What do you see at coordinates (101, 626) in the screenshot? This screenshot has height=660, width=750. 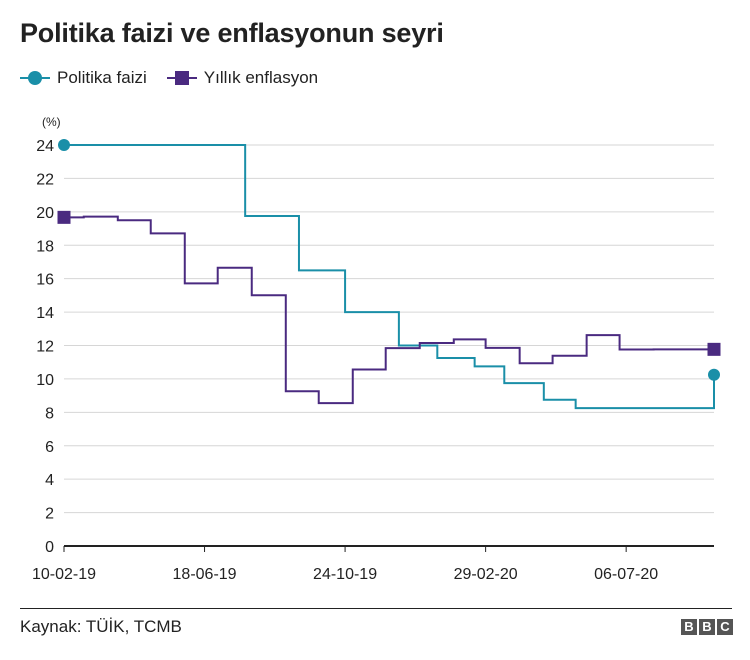 I see `source-note: Kaynak: TÜİK, TCMB` at bounding box center [101, 626].